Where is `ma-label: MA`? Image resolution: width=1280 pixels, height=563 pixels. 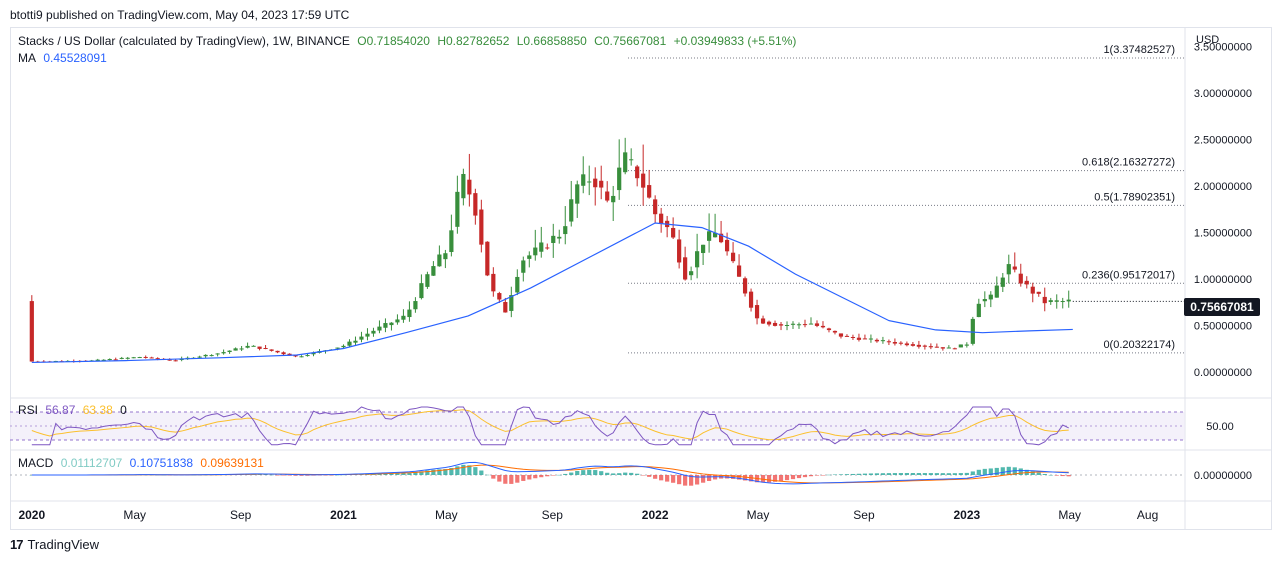 ma-label: MA is located at coordinates (27, 58).